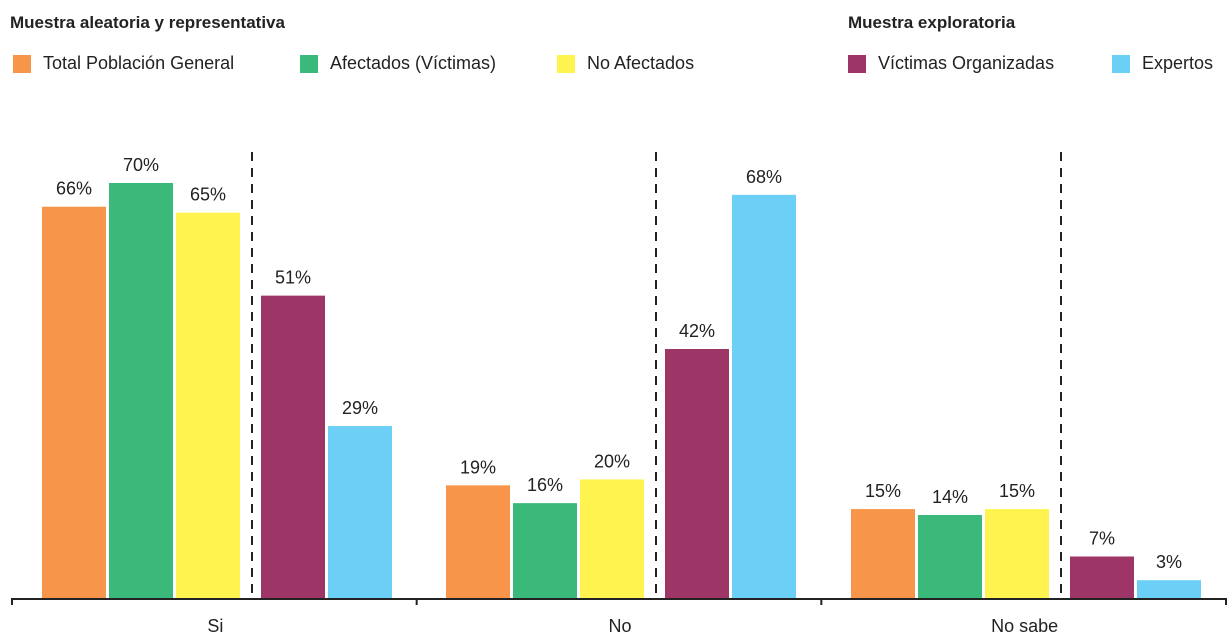 The width and height of the screenshot is (1228, 634). I want to click on bar-si-no-afectados, so click(208, 405).